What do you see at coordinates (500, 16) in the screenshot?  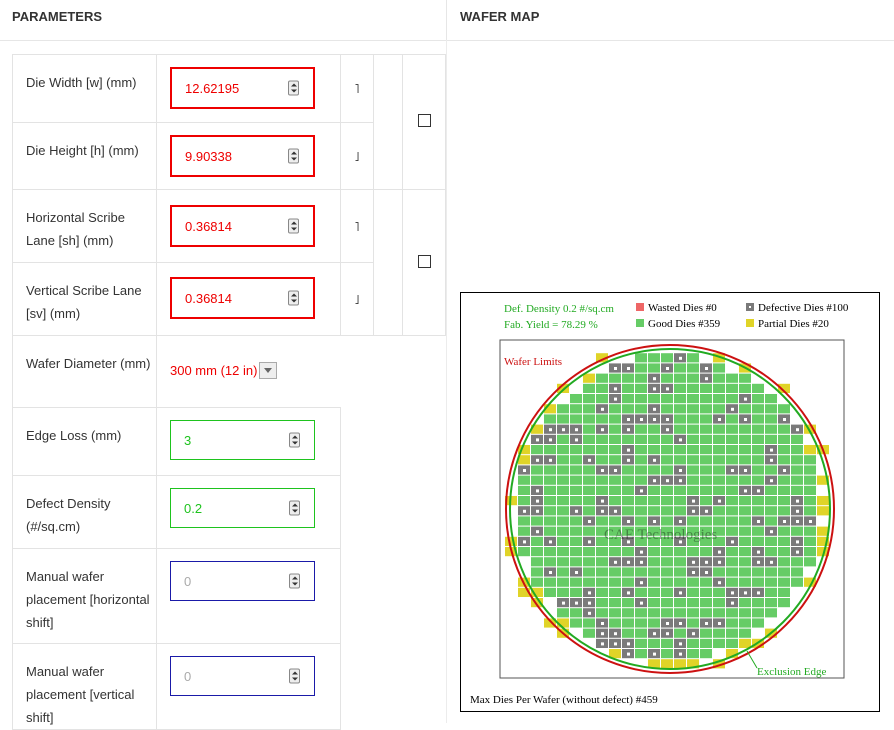 I see `wafer-map-title: WAFER MAP` at bounding box center [500, 16].